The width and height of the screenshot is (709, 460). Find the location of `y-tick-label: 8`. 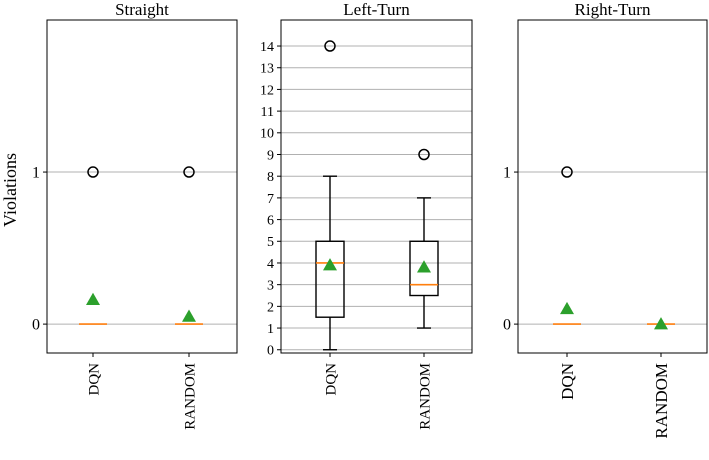

y-tick-label: 8 is located at coordinates (270, 177).